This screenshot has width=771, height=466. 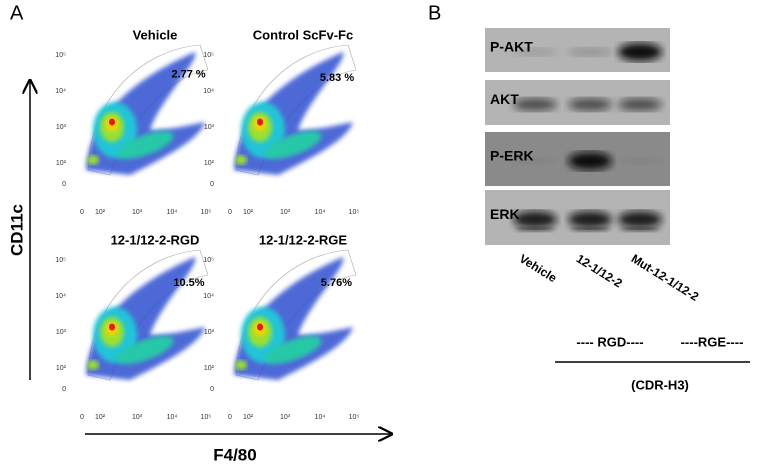 I want to click on plot-title: 12-1/12-2-RGE, so click(x=303, y=239).